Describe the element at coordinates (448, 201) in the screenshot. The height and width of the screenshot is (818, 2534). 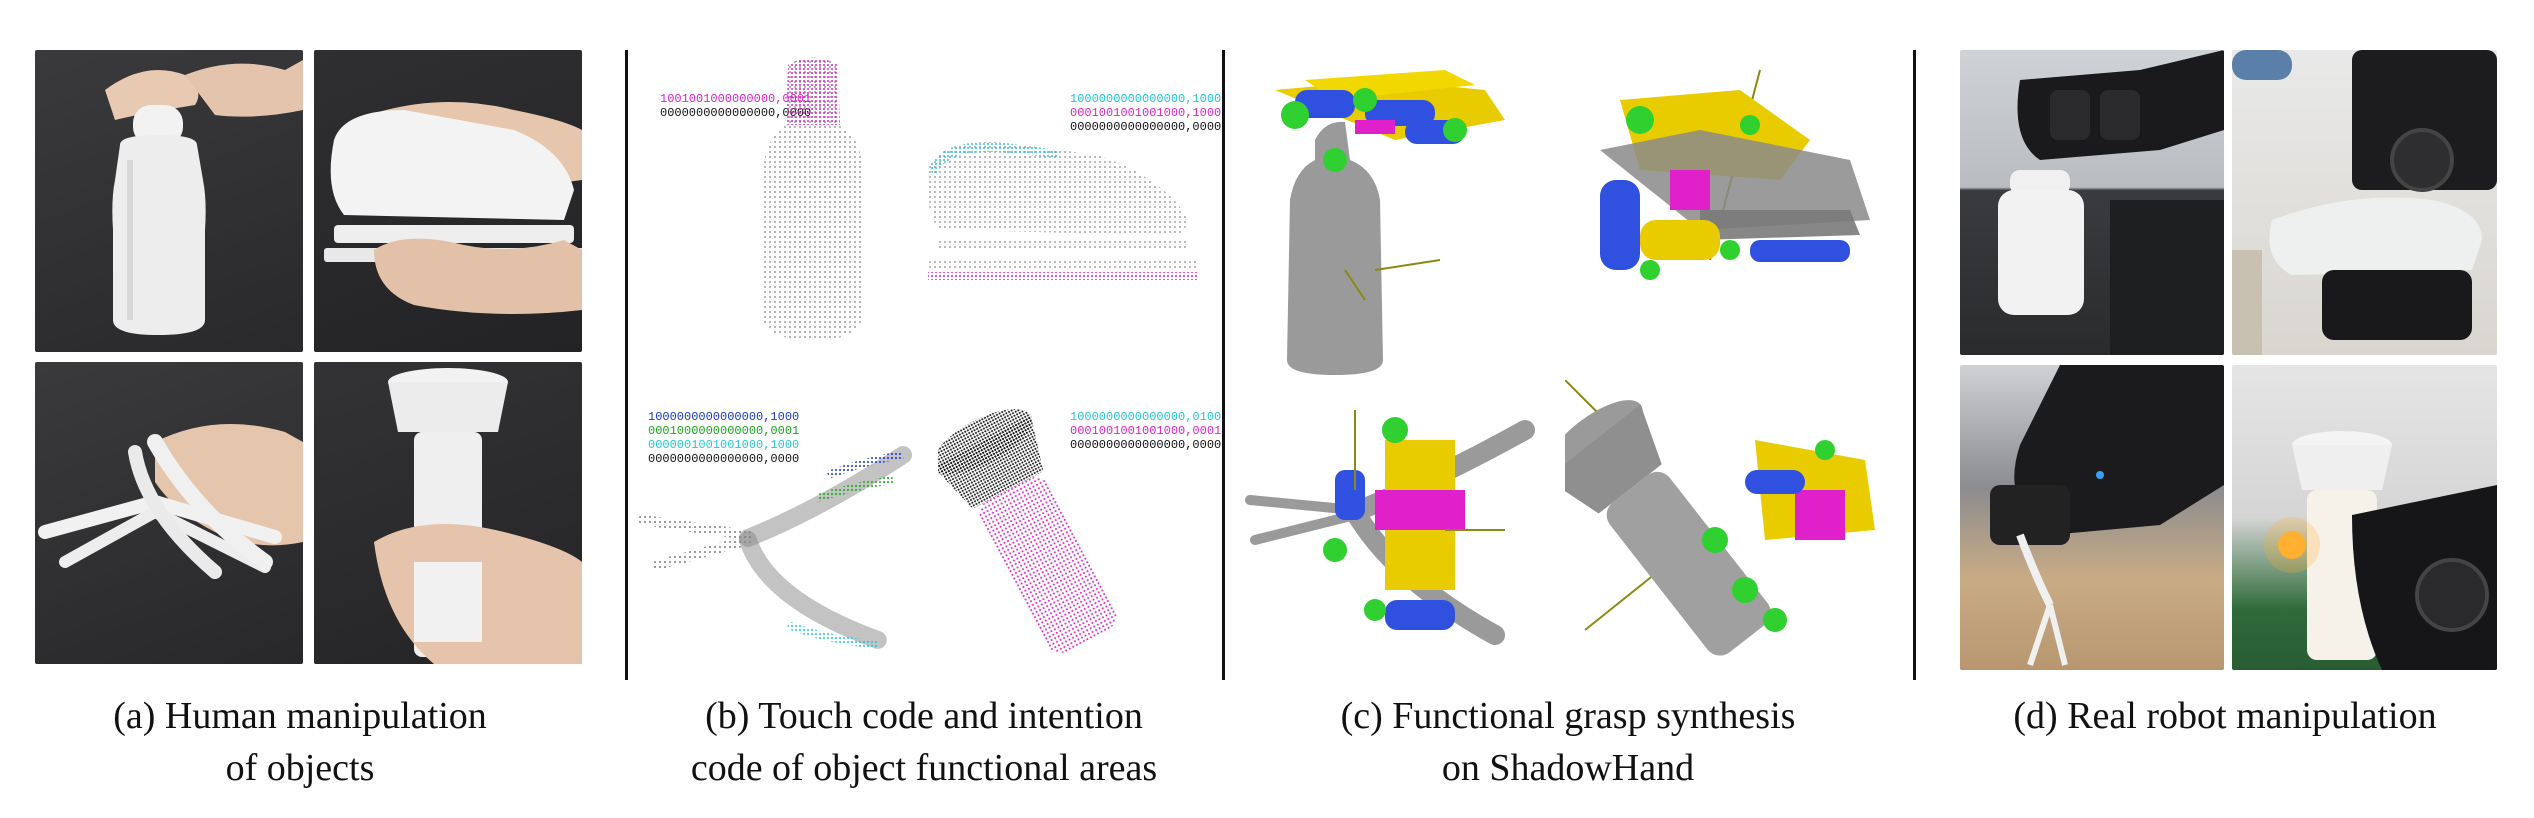
I see `photo-hand-stapler` at that location.